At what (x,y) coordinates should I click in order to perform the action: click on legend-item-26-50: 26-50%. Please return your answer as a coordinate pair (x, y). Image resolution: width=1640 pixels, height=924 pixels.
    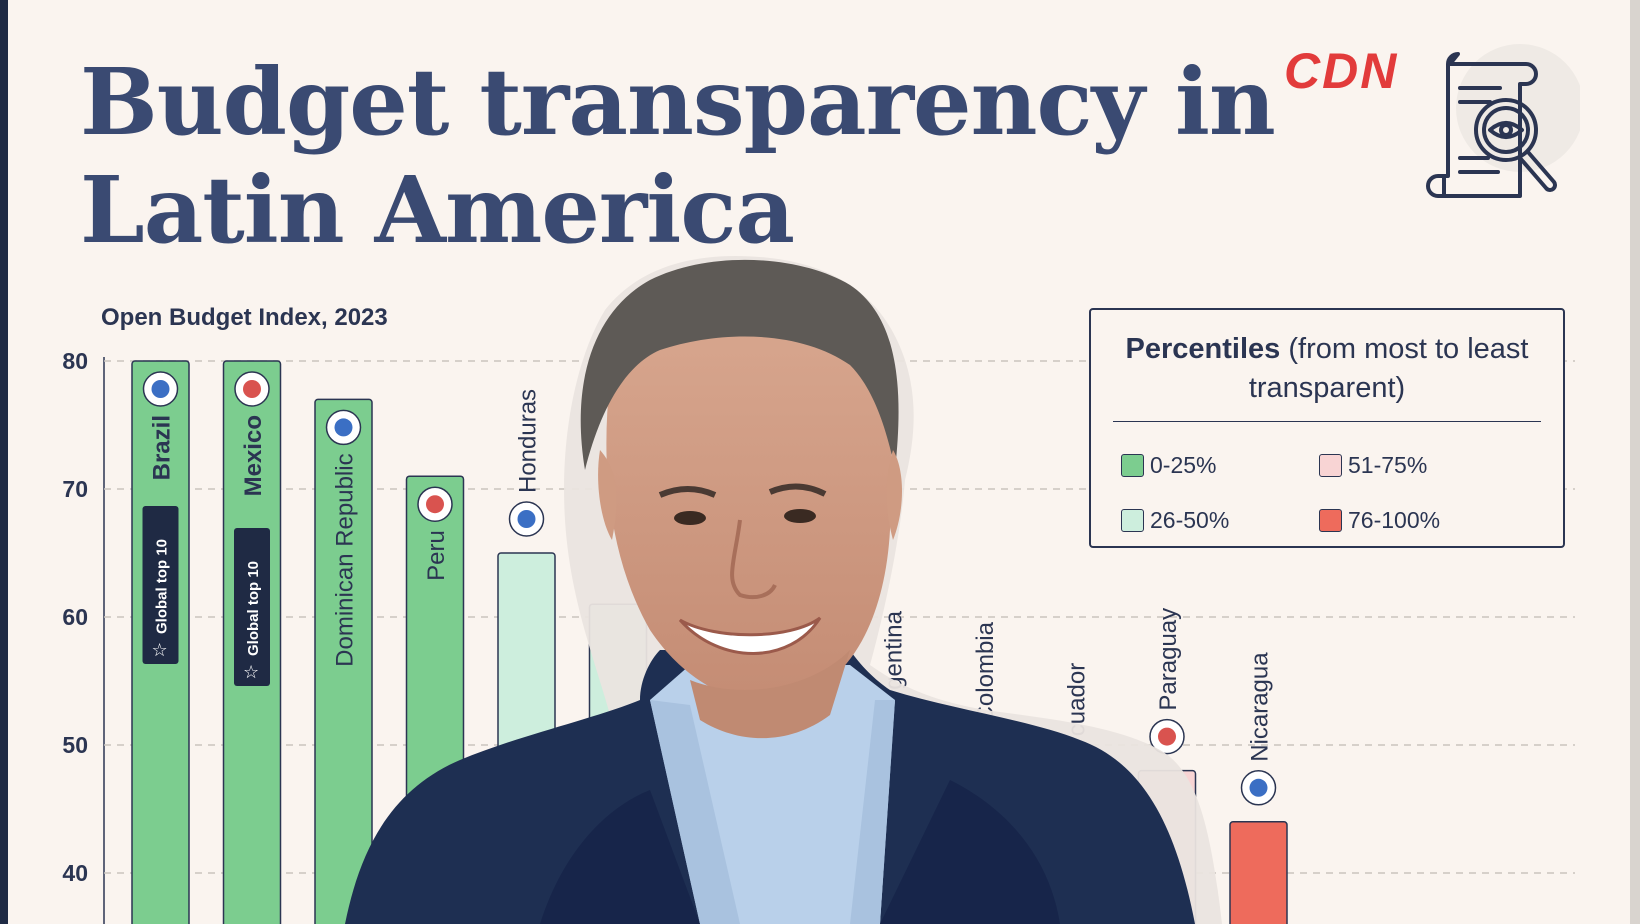
    Looking at the image, I should click on (1175, 520).